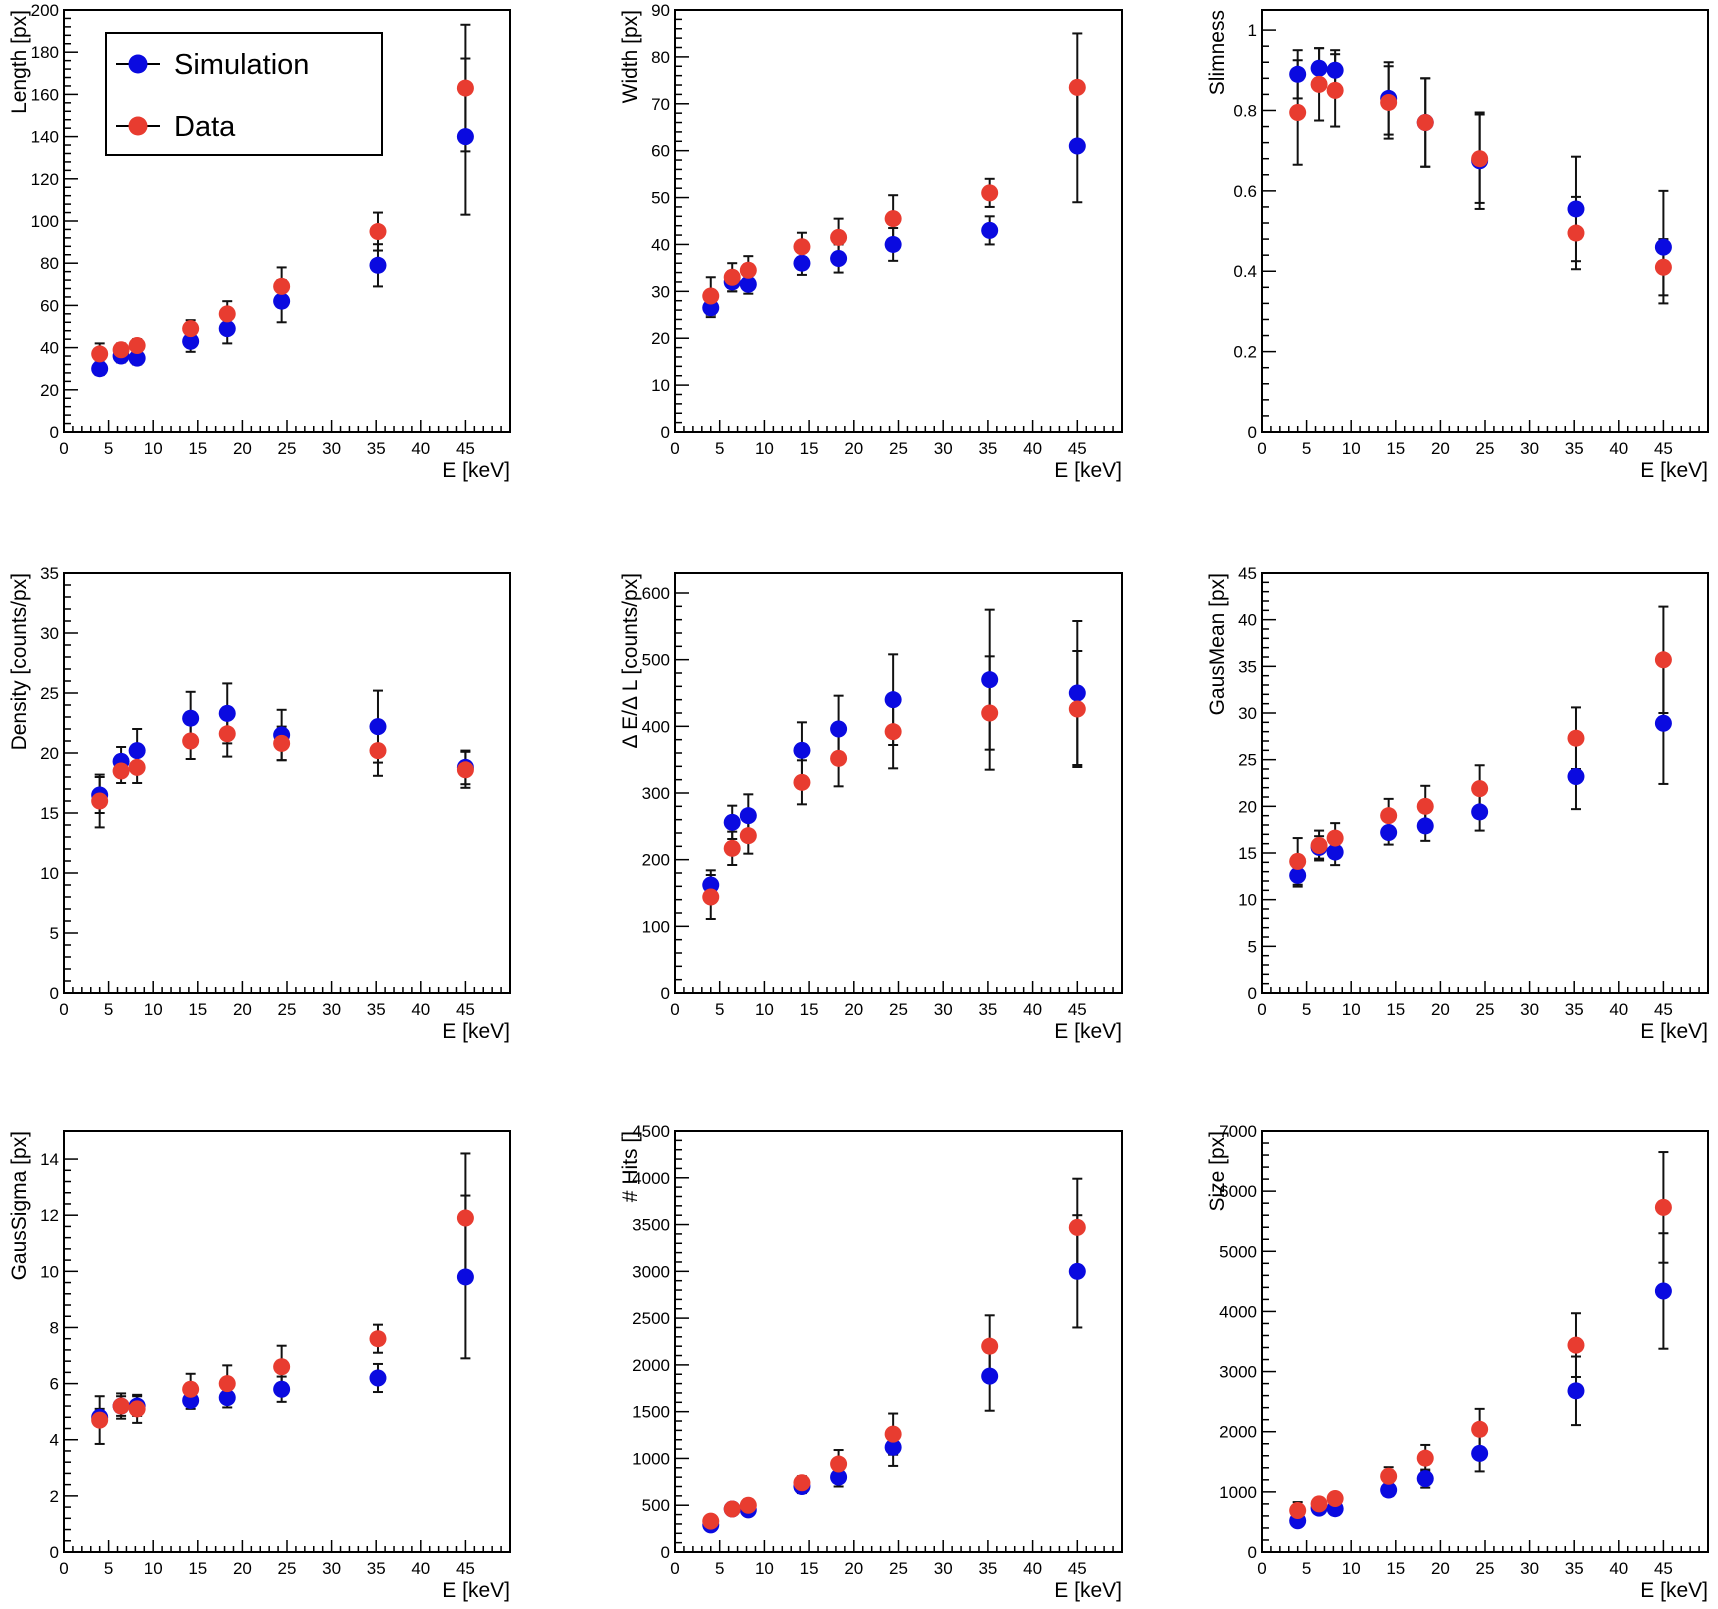 The width and height of the screenshot is (1718, 1609). What do you see at coordinates (45, 94) in the screenshot?
I see `y-tick-label: 160` at bounding box center [45, 94].